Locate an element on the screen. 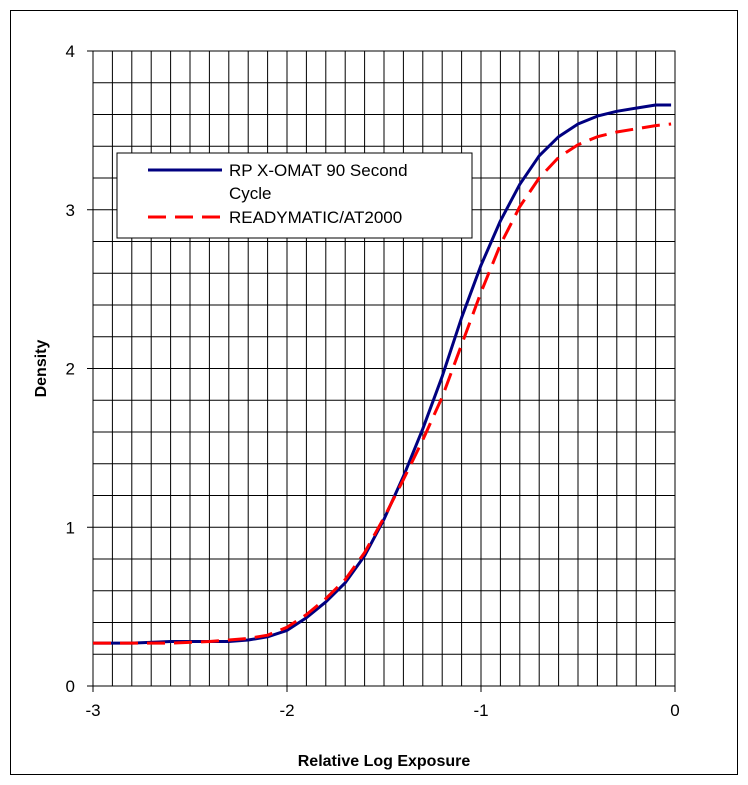 The height and width of the screenshot is (785, 748). y-tick-label: 3 is located at coordinates (70, 210).